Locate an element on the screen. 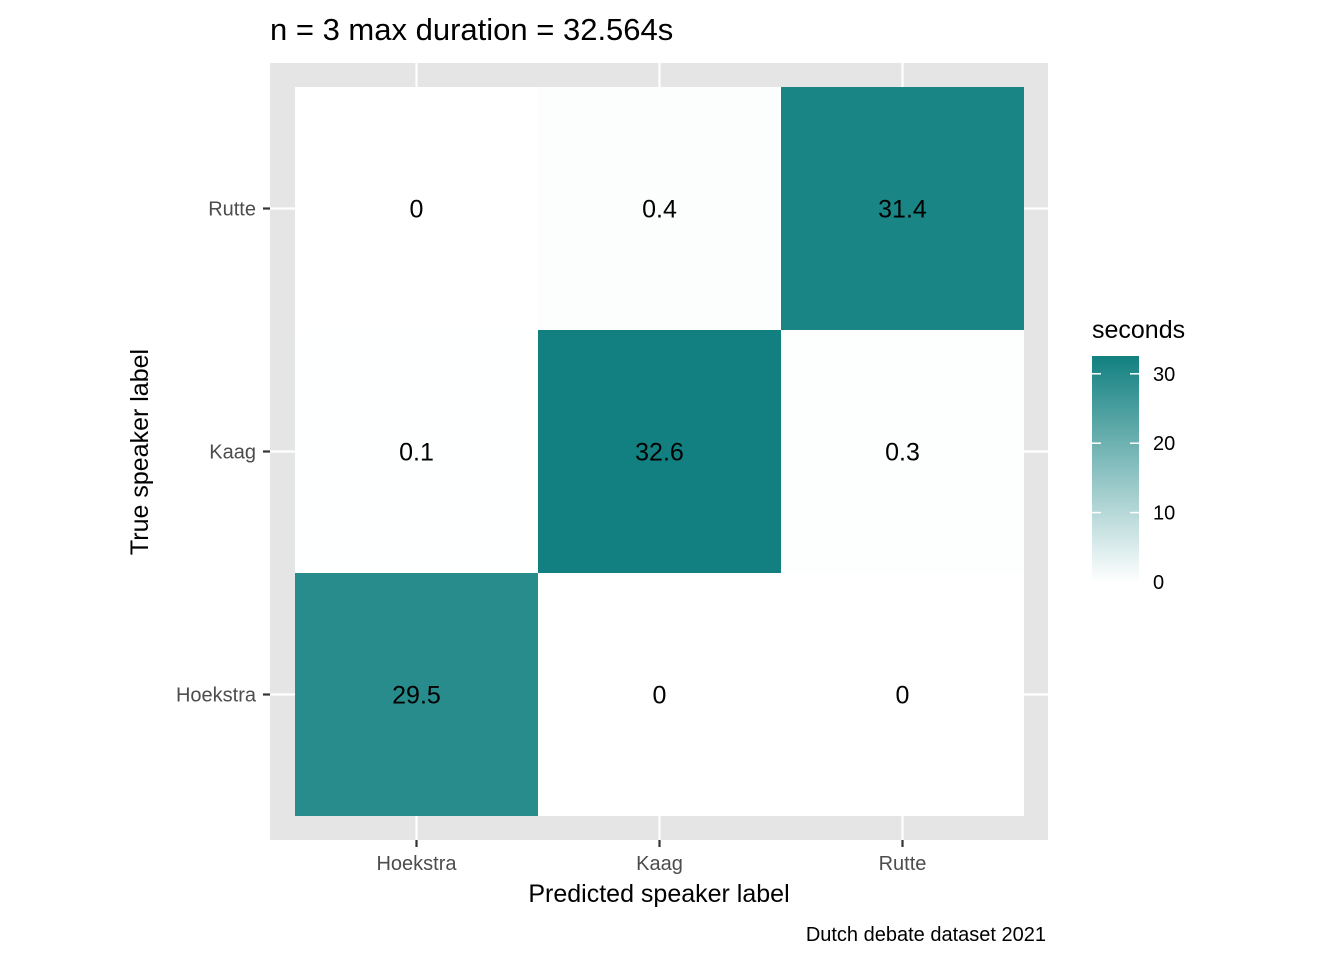 This screenshot has width=1344, height=960. legend-tick-label: 30 is located at coordinates (1164, 375).